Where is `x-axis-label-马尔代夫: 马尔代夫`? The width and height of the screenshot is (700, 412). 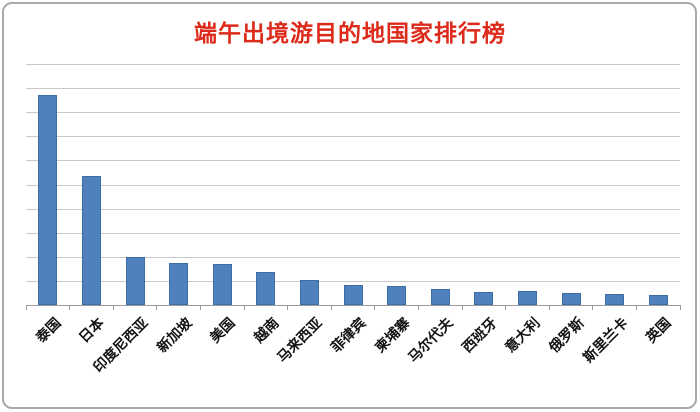
x-axis-label-马尔代夫: 马尔代夫 is located at coordinates (431, 341).